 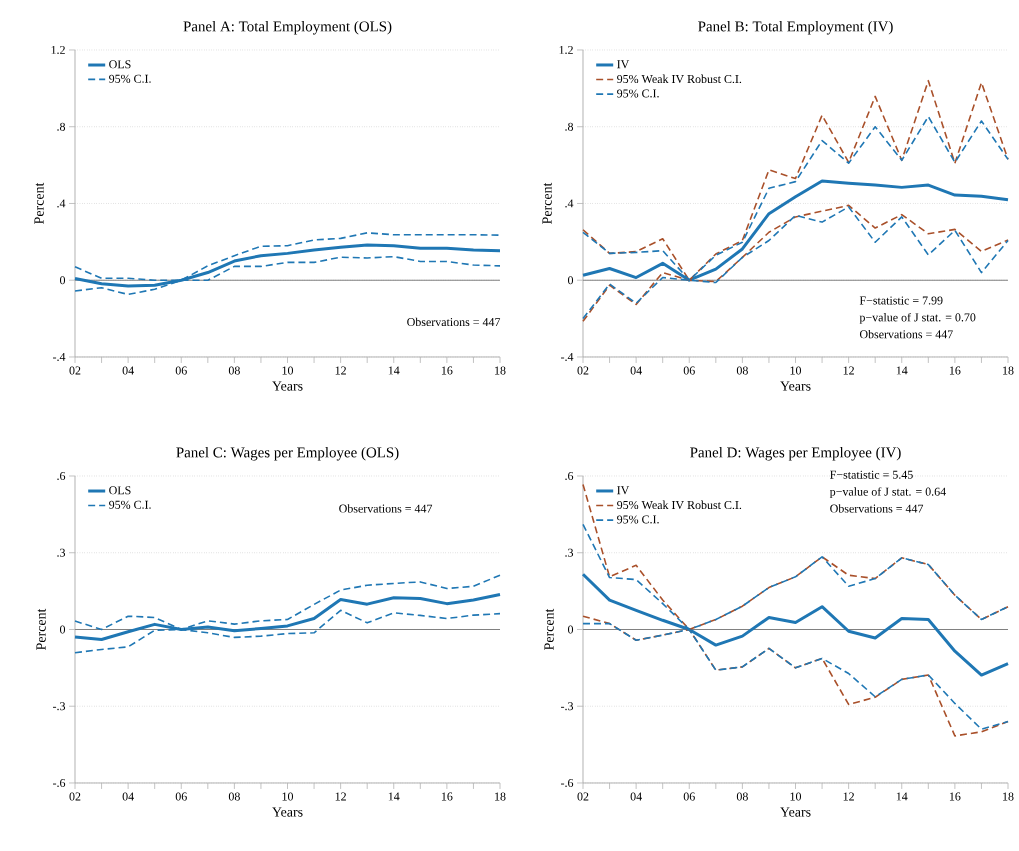 What do you see at coordinates (901, 300) in the screenshot?
I see `annotation: F−statistic = 7.99` at bounding box center [901, 300].